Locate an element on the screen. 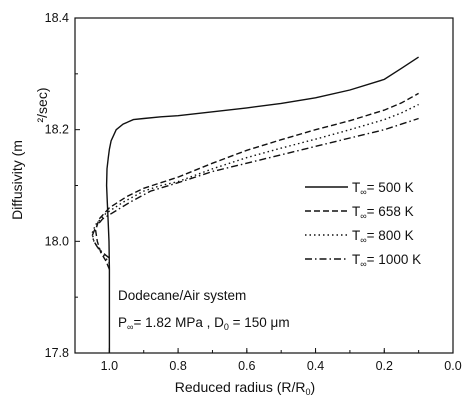 This screenshot has height=412, width=465. y-tick-label: 18.0 is located at coordinates (57, 241).